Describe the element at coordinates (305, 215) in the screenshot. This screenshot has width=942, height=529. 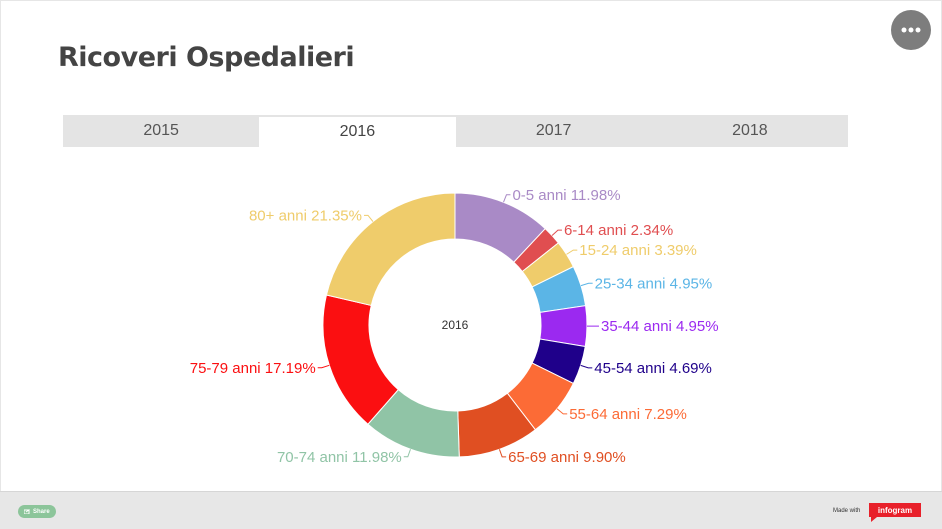
I see `slice-label-10: 80+ anni 21.35%` at that location.